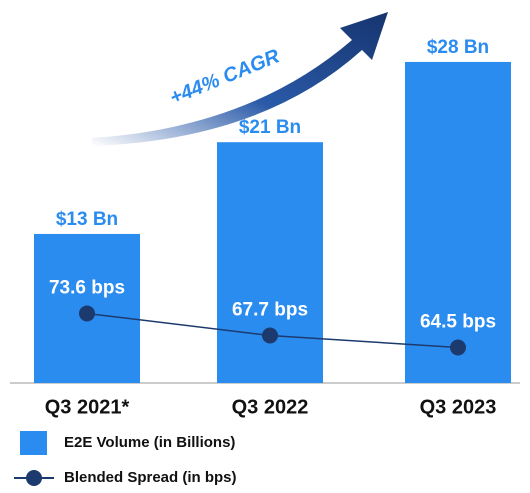  What do you see at coordinates (458, 47) in the screenshot?
I see `bar-value-label: $28 Bn` at bounding box center [458, 47].